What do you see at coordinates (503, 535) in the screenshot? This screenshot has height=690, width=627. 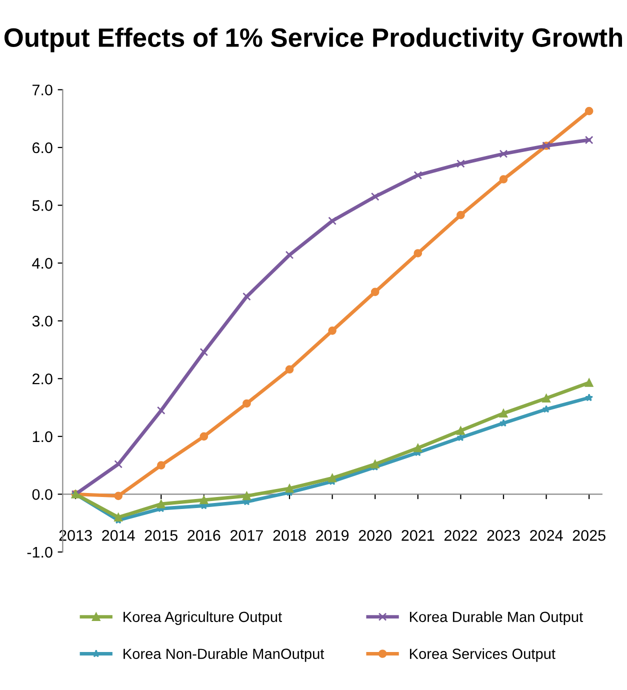 I see `x-tick-label: 2023` at bounding box center [503, 535].